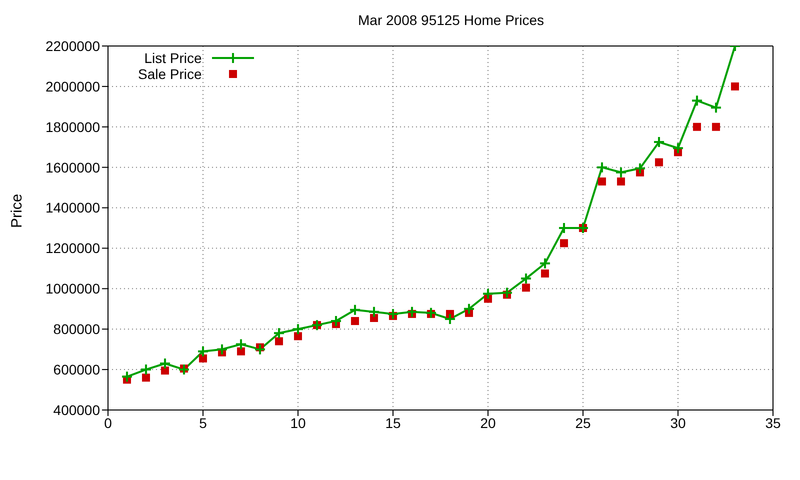  I want to click on x-tick-label: 15, so click(393, 422).